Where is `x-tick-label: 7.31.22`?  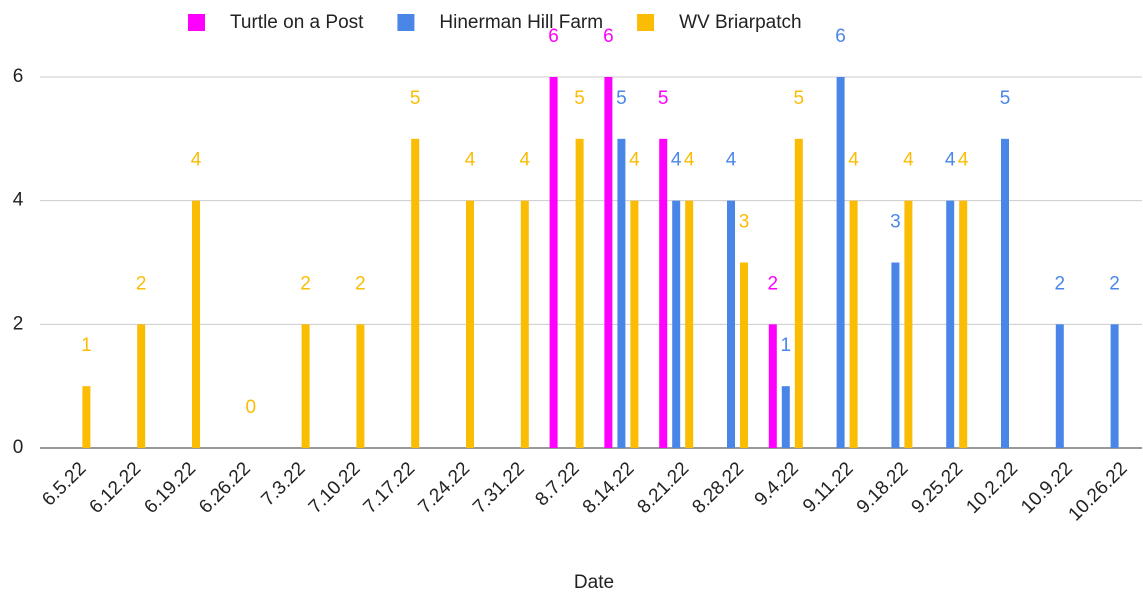 x-tick-label: 7.31.22 is located at coordinates (499, 488).